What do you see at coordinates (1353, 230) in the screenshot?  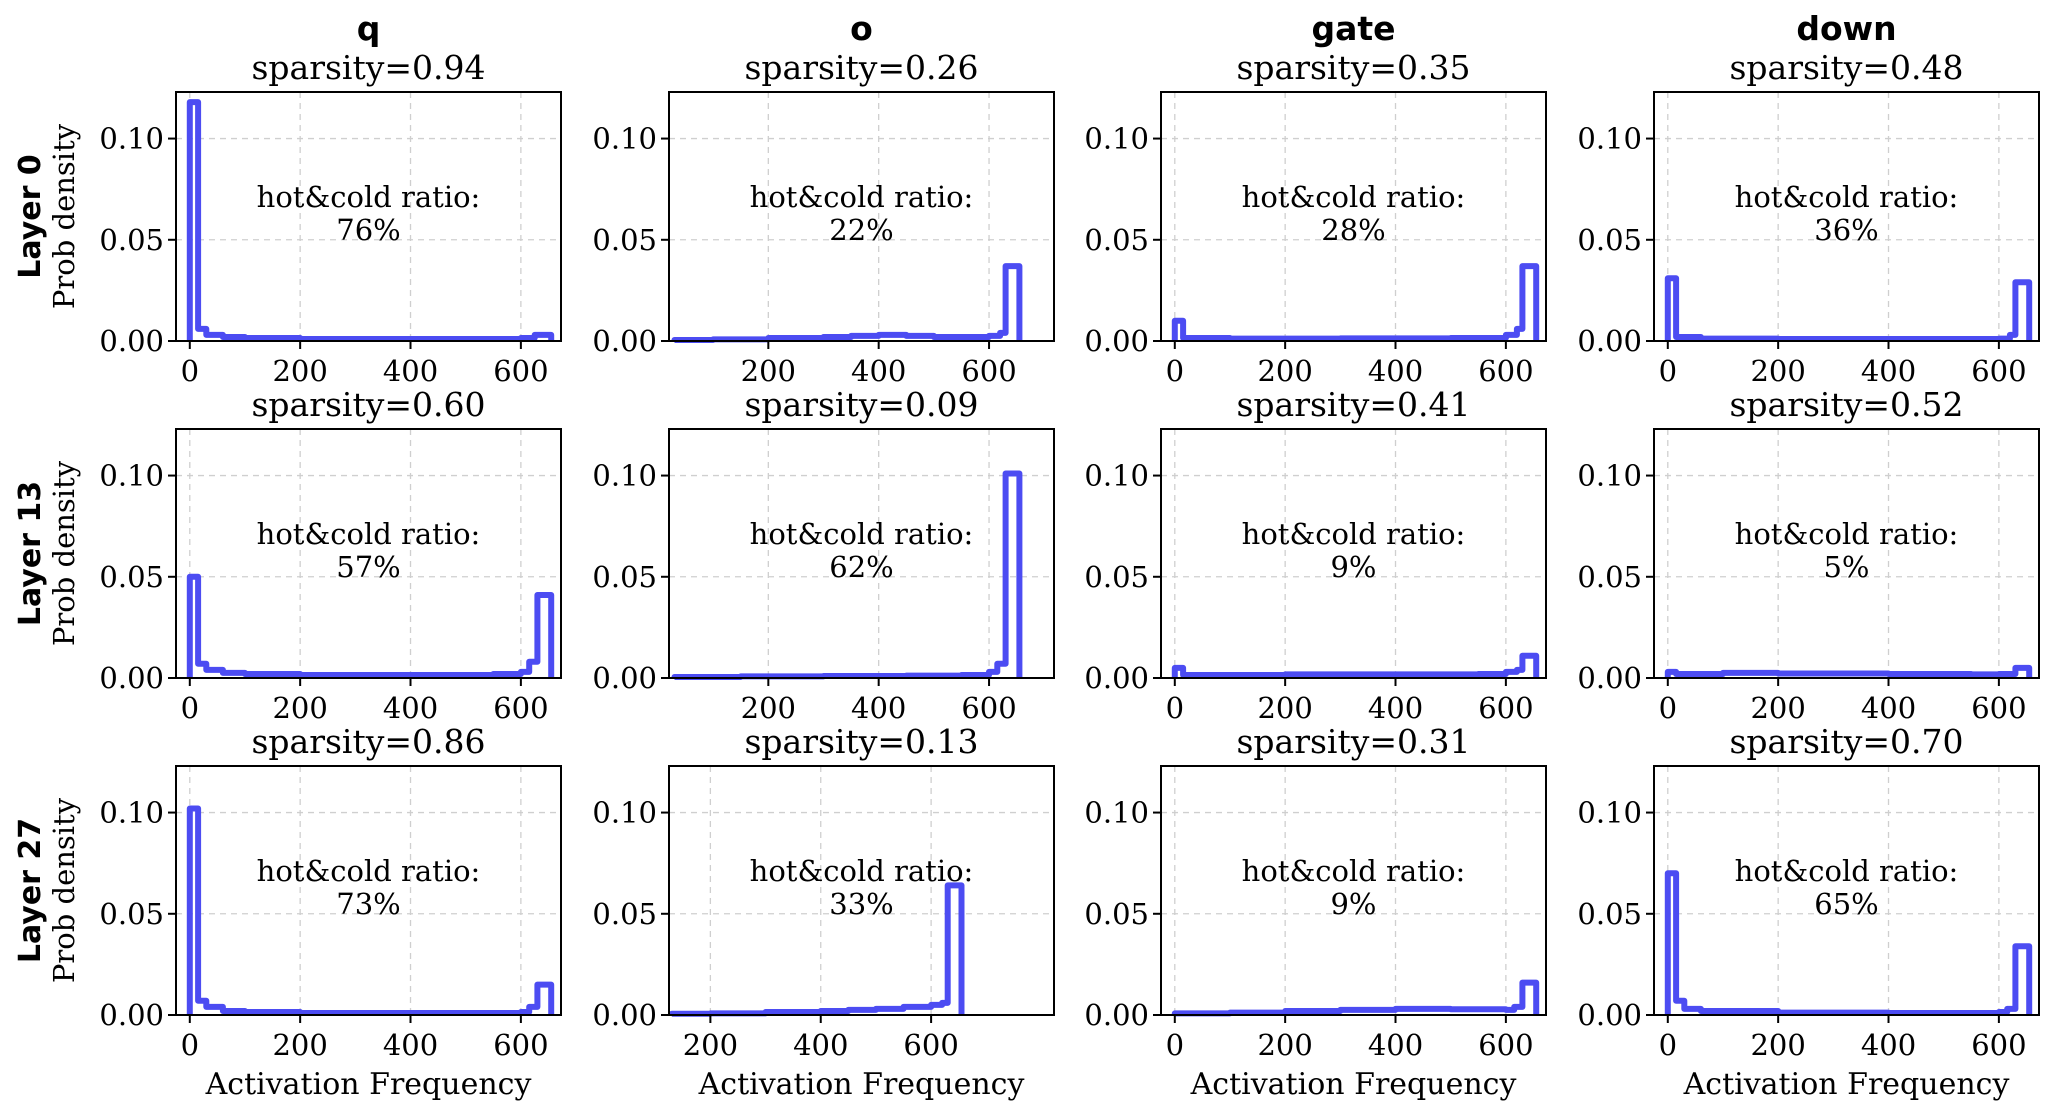 I see `hot-cold-ratio-value: 28%` at bounding box center [1353, 230].